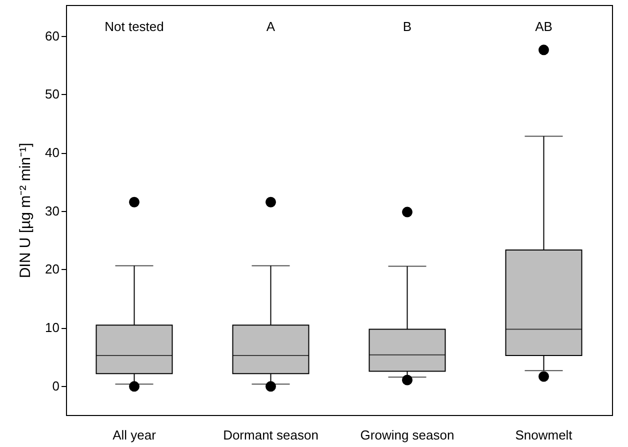 The height and width of the screenshot is (447, 628). What do you see at coordinates (25, 210) in the screenshot?
I see `y-axis-title: DIN U [µg m⁻² min⁻¹]` at bounding box center [25, 210].